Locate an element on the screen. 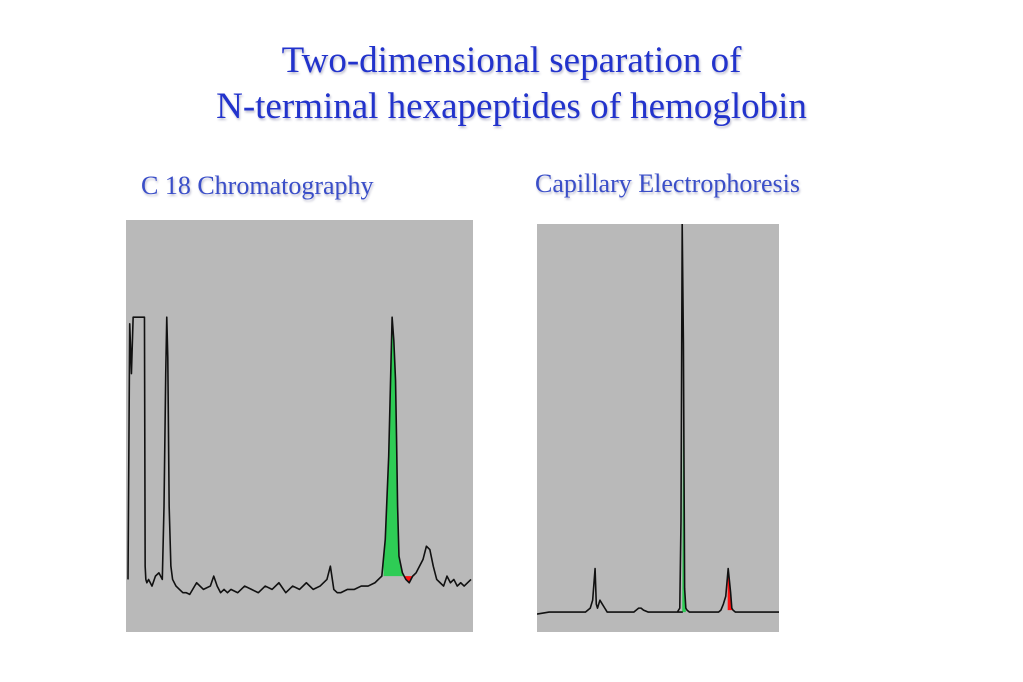  slide-title-line-2: N-terminal hexapeptides of hemoglobin is located at coordinates (511, 106).